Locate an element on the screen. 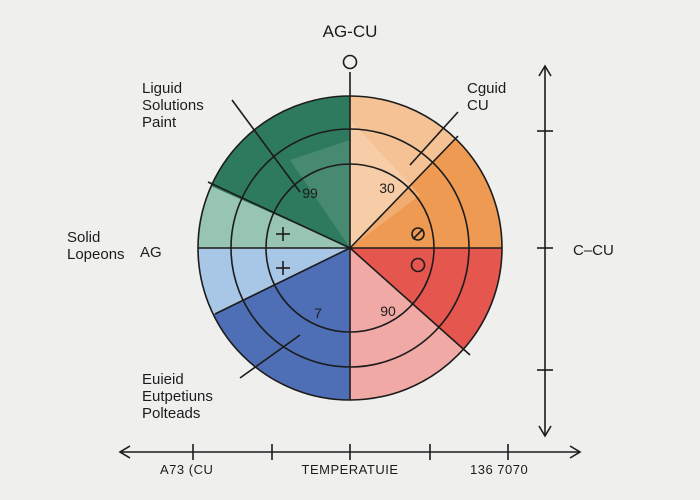 The image size is (700, 500). label-left-2: Lopeons is located at coordinates (96, 254).